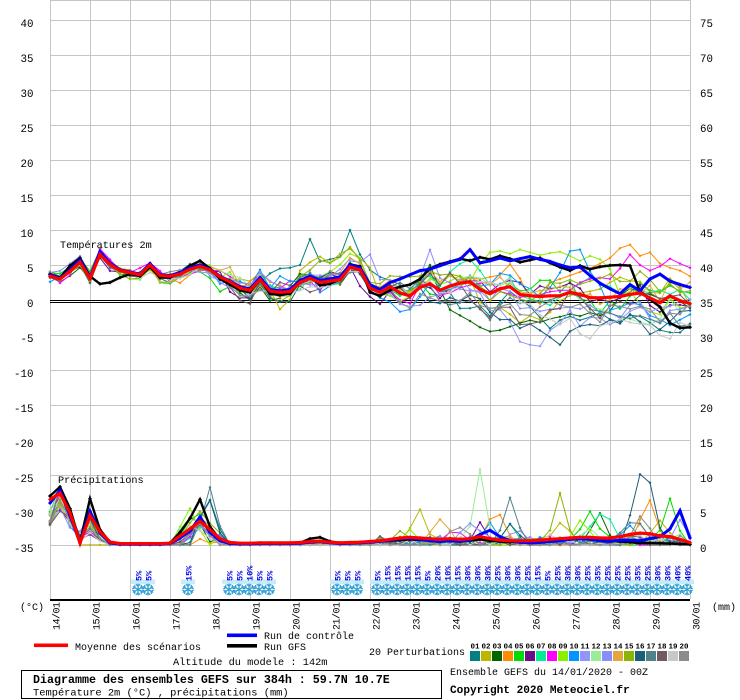 The width and height of the screenshot is (740, 700). What do you see at coordinates (418, 616) in the screenshot?
I see `svg-text: 23/01` at bounding box center [418, 616].